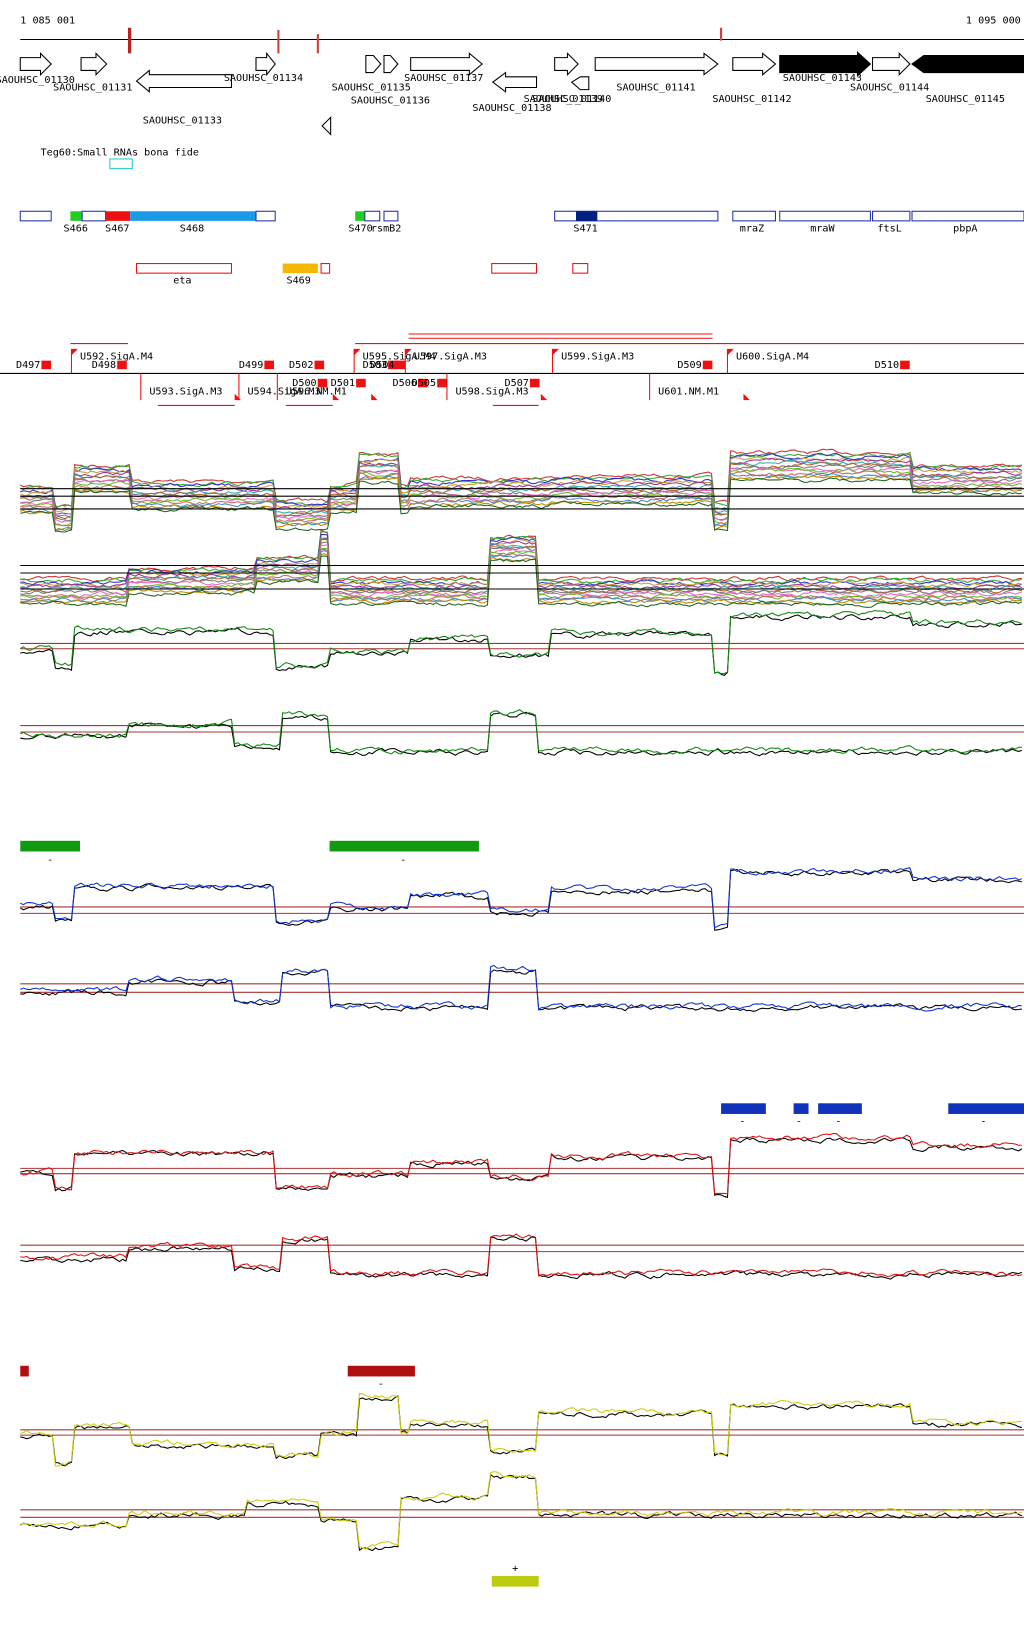  What do you see at coordinates (390, 100) in the screenshot?
I see `gene-label: SAOUHSC_01136` at bounding box center [390, 100].